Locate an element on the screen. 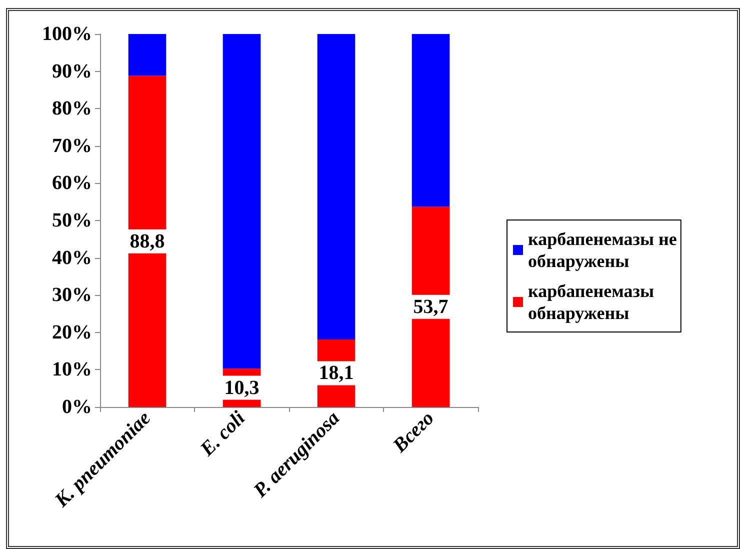 The height and width of the screenshot is (549, 740). x-tick-label: E. coli is located at coordinates (223, 434).